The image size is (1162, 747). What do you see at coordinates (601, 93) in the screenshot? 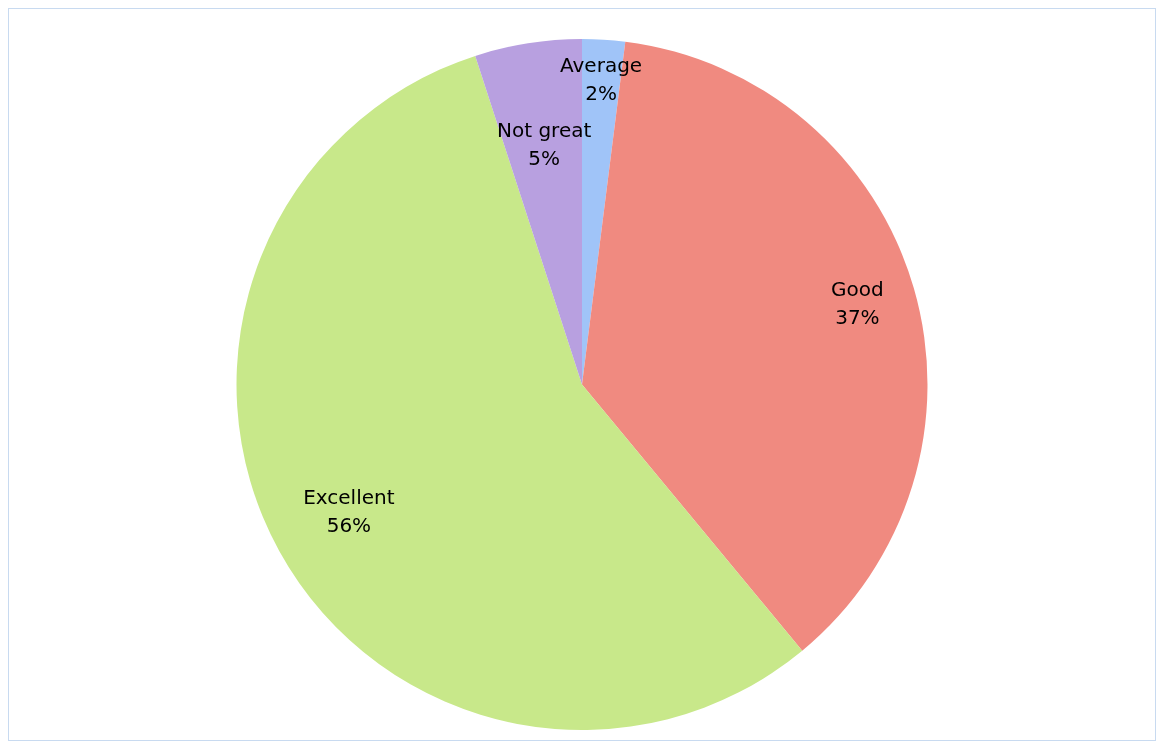
I see `data-label: 2%` at bounding box center [601, 93].